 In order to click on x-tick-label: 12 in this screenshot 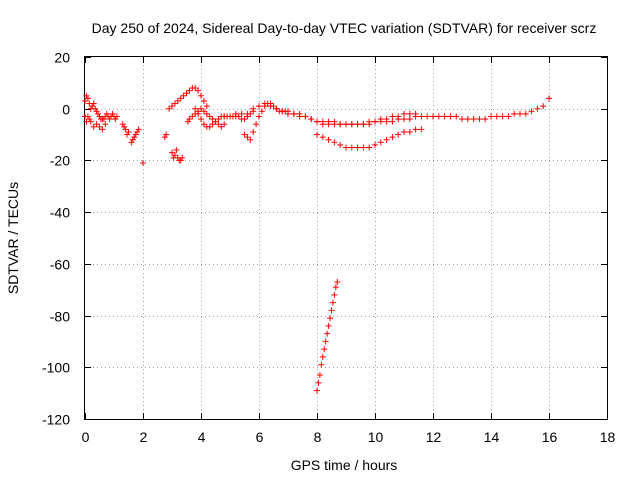, I will do `click(434, 437)`.